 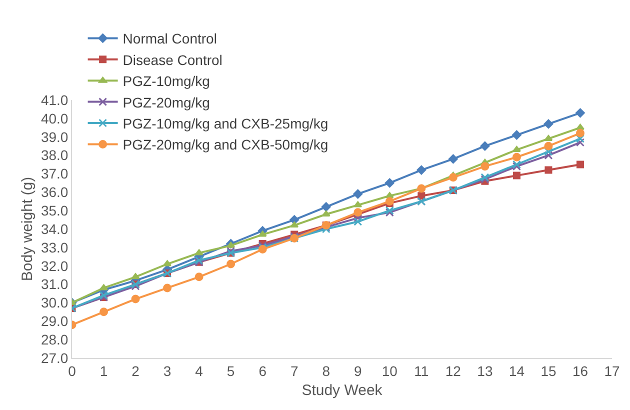 I want to click on y-tick-label: 40.0, so click(x=54, y=118).